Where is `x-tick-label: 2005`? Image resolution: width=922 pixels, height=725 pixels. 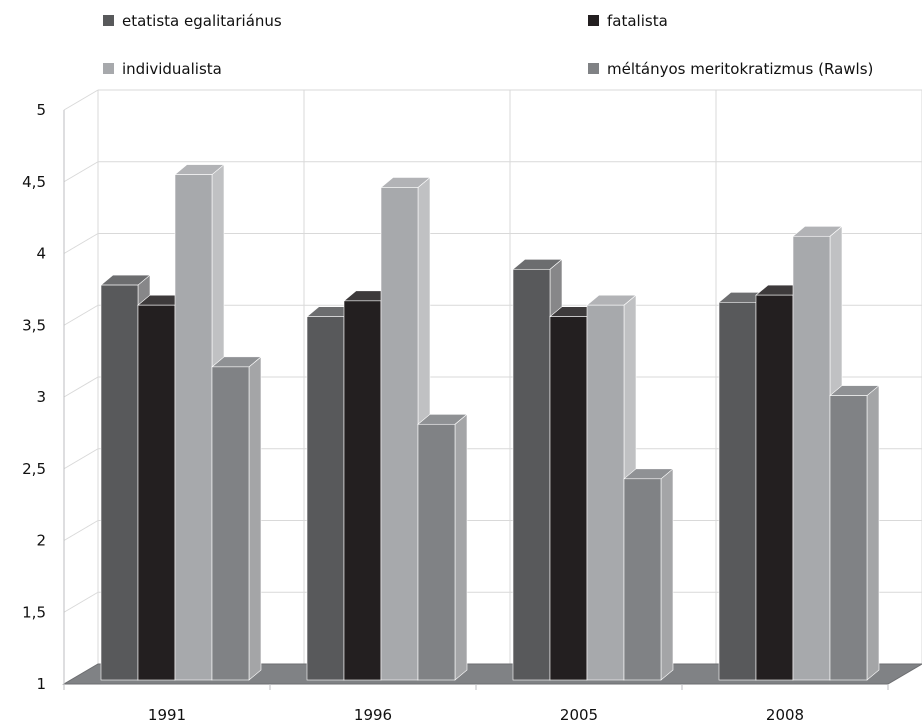
x-tick-label: 2005 is located at coordinates (579, 715).